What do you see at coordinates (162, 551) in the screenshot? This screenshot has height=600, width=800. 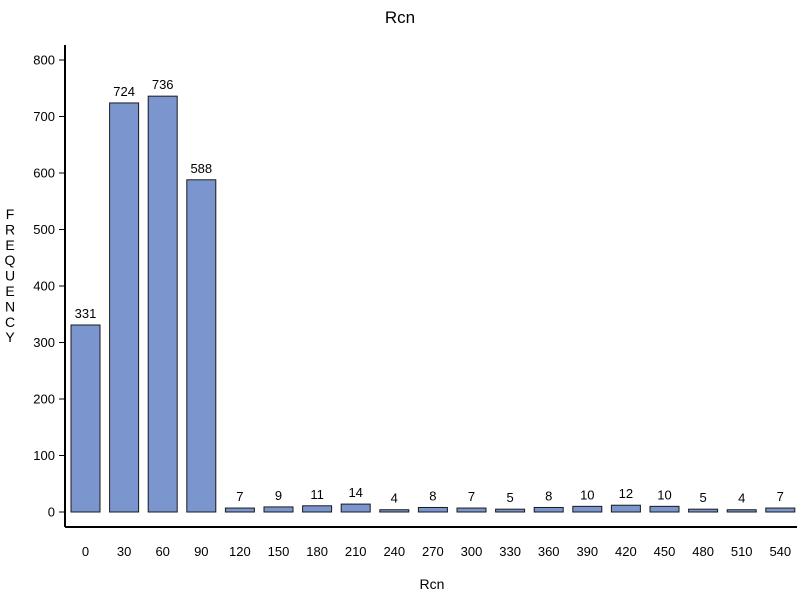 I see `x-tick-label-60: 60` at bounding box center [162, 551].